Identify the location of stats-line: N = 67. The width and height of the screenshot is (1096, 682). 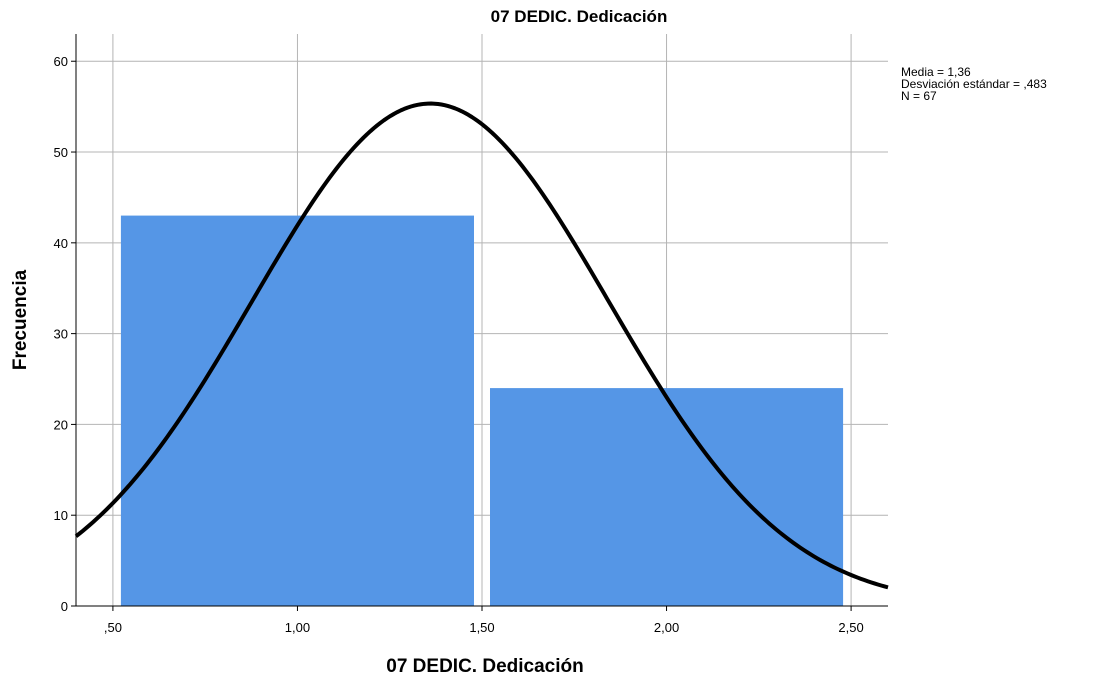
(919, 96).